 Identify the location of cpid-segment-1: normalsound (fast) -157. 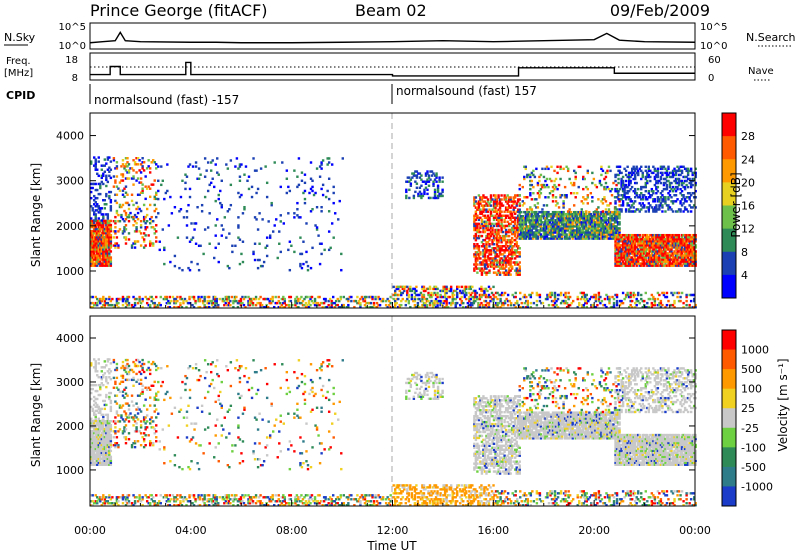
(166, 100).